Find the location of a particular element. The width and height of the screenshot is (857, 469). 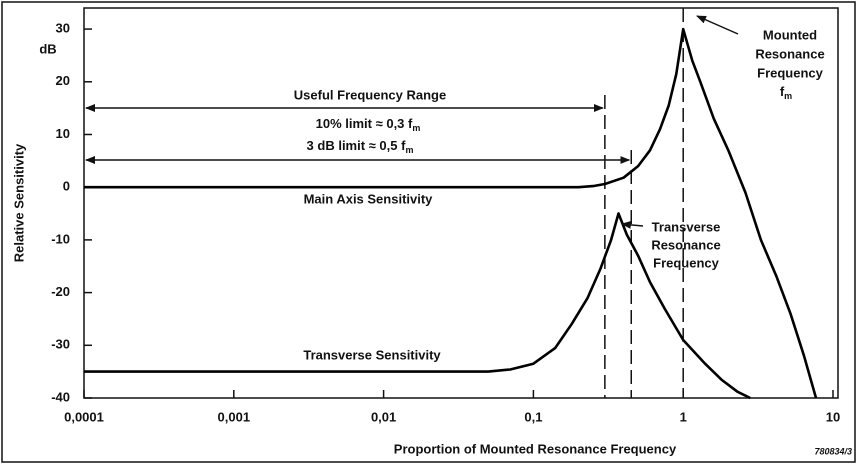

y-axis-title: Relative Sensitivity is located at coordinates (18, 202).